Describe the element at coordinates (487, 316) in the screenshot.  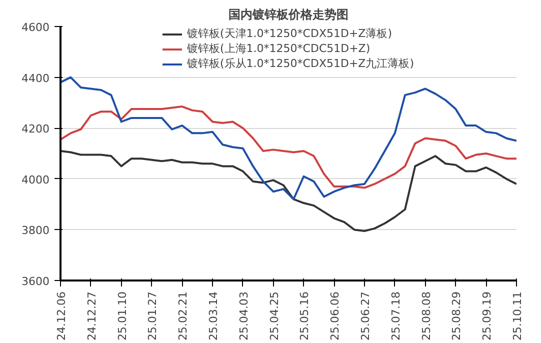
I see `x-tick-label: 25.09.19` at that location.